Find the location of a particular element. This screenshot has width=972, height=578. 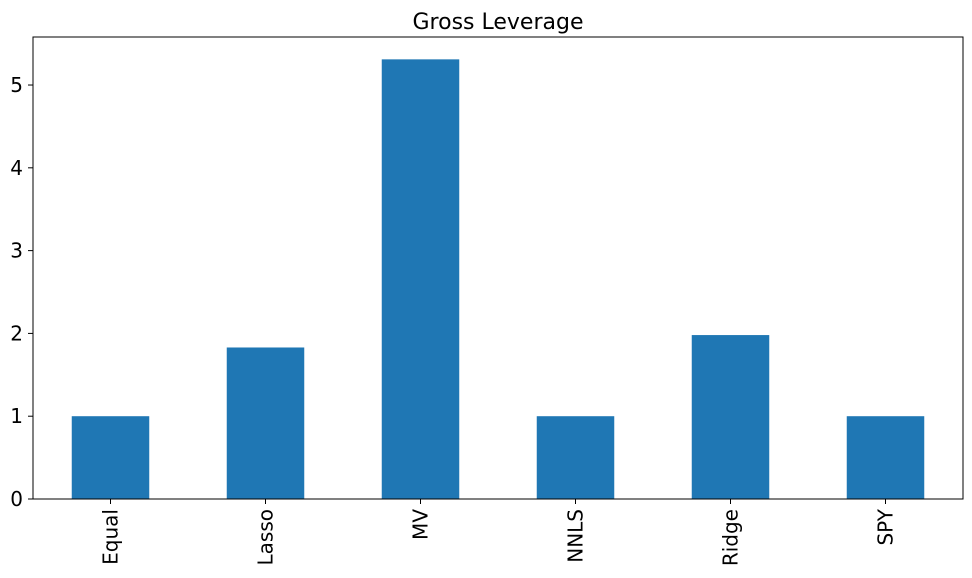

y-tick-label: 3 is located at coordinates (16, 251).